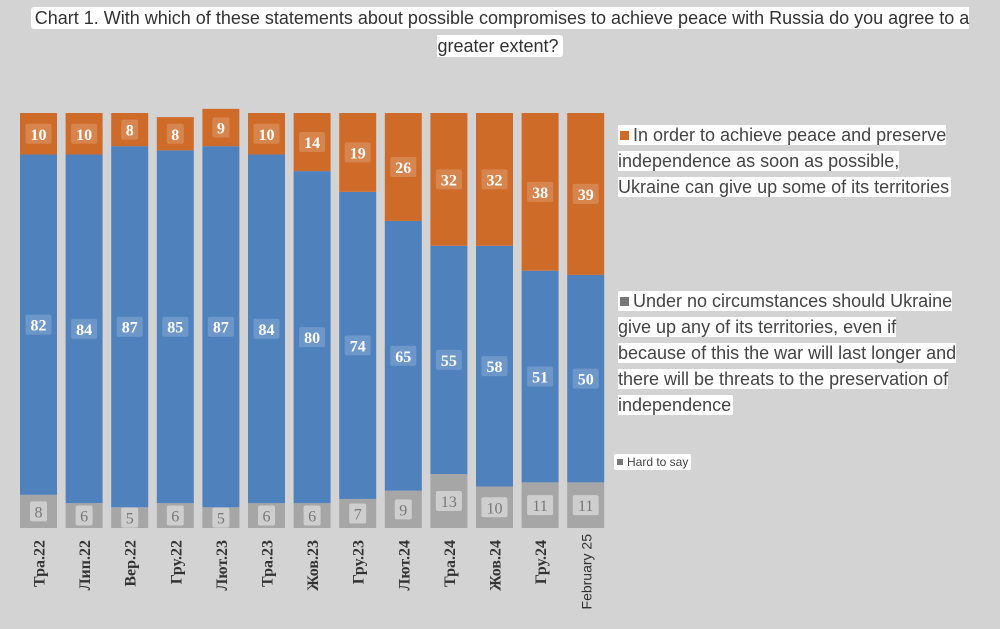 The height and width of the screenshot is (629, 1000). Describe the element at coordinates (587, 572) in the screenshot. I see `category-label-12: February 25` at that location.